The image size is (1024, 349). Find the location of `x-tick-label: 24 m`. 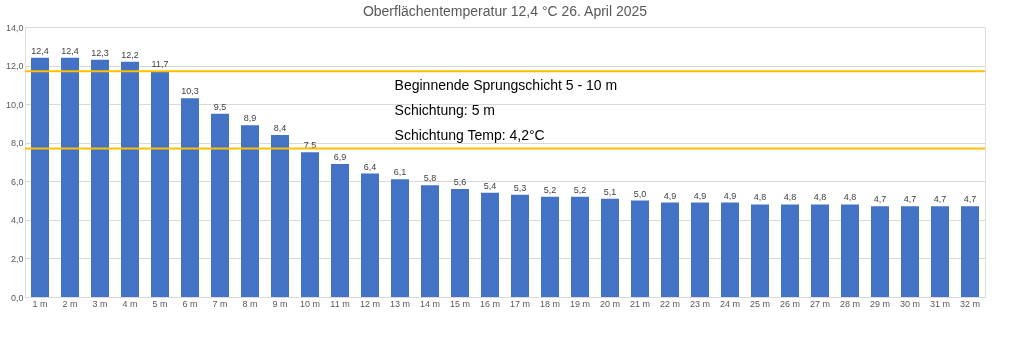

x-tick-label: 24 m is located at coordinates (730, 303).